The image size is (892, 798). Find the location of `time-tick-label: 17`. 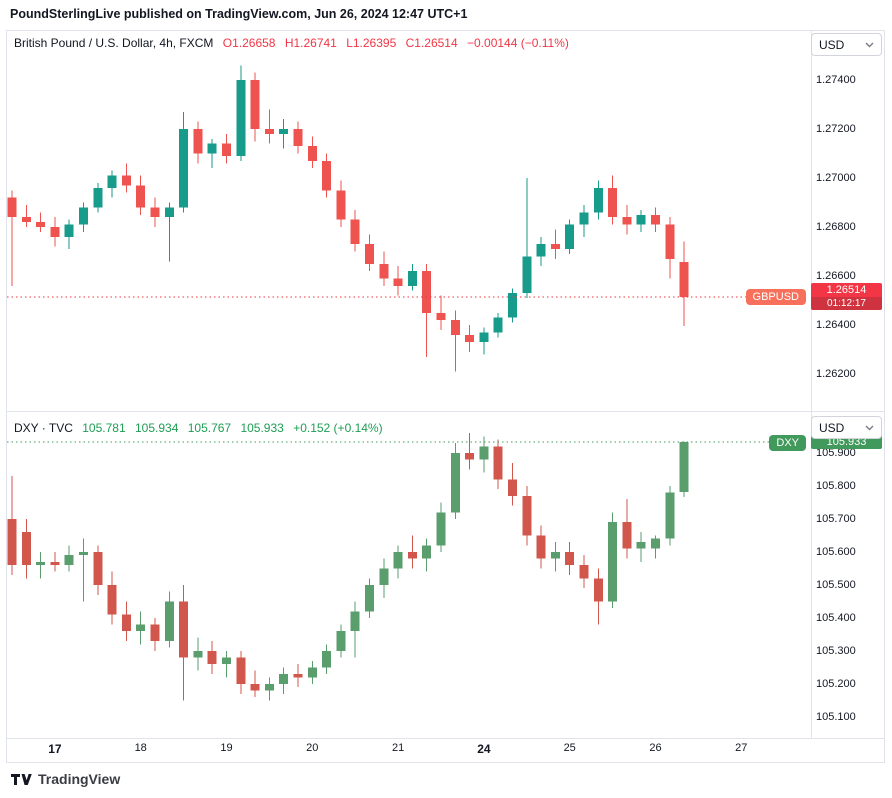

time-tick-label: 17 is located at coordinates (55, 749).